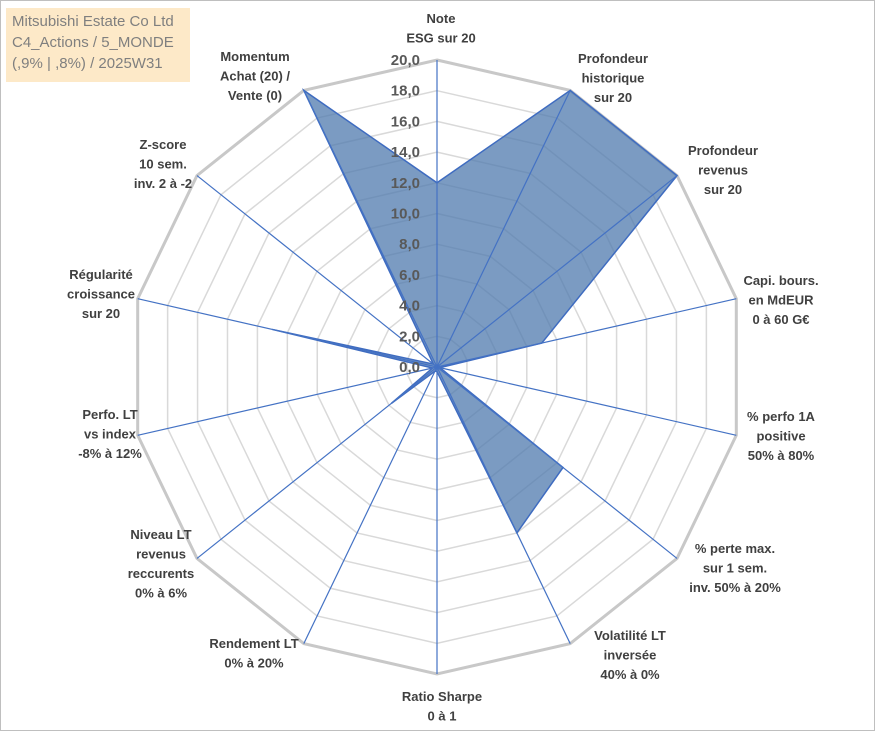 Image resolution: width=875 pixels, height=731 pixels. What do you see at coordinates (405, 183) in the screenshot?
I see `tick-label: 12,0` at bounding box center [405, 183].